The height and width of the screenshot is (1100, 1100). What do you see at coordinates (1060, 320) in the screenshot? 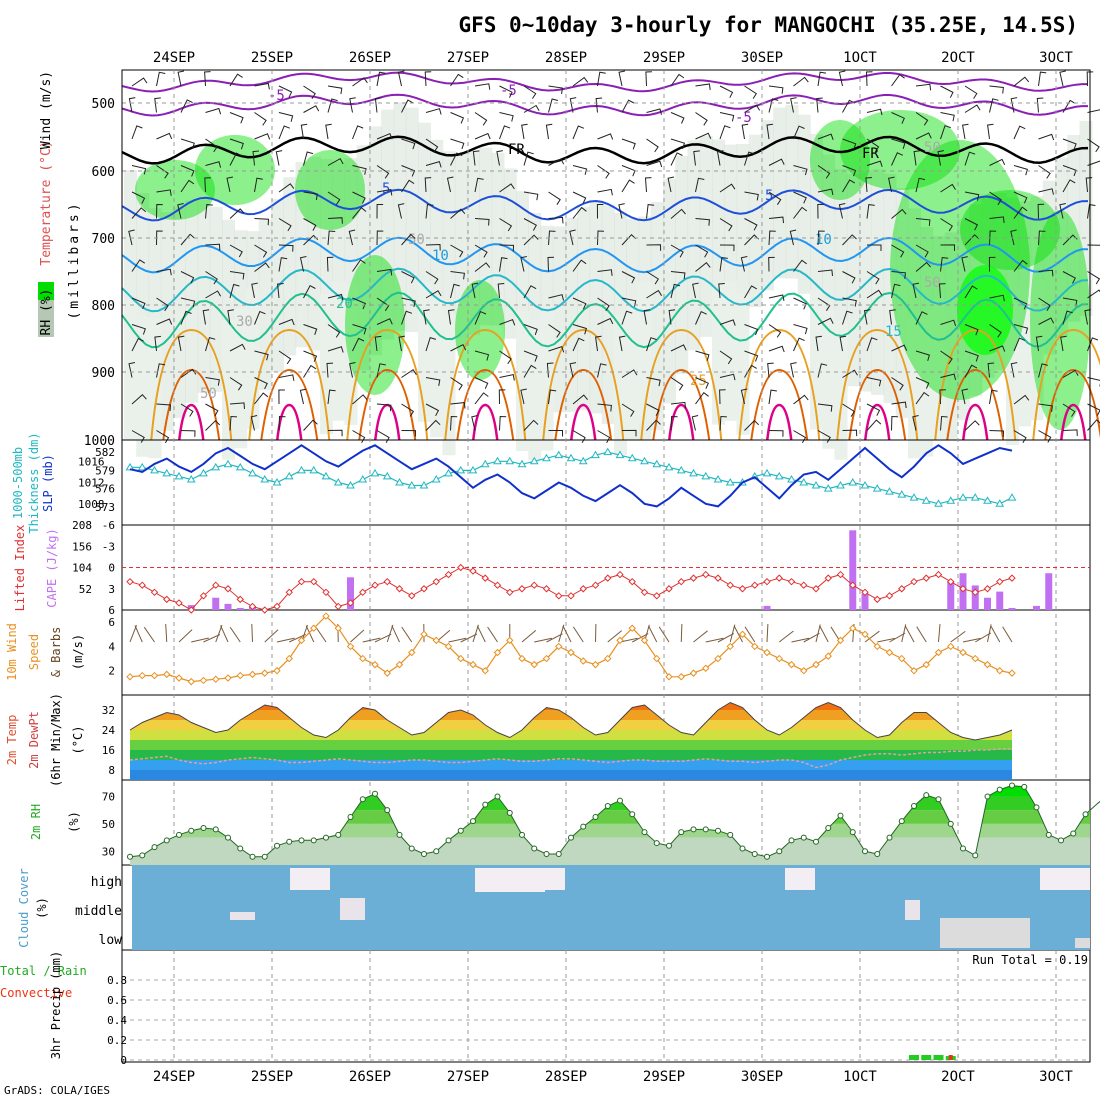
I see `rh-moist-patch` at bounding box center [1060, 320].